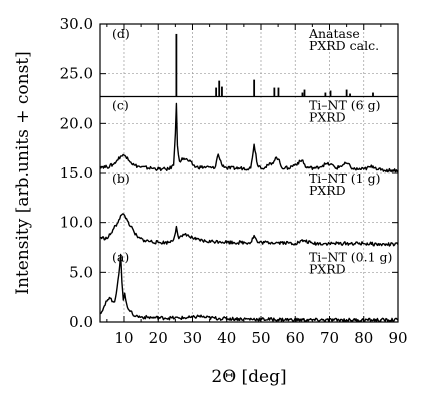 This screenshot has height=402, width=422. Describe the element at coordinates (345, 178) in the screenshot. I see `annotation-label: Ti–NT (1 g)` at that location.